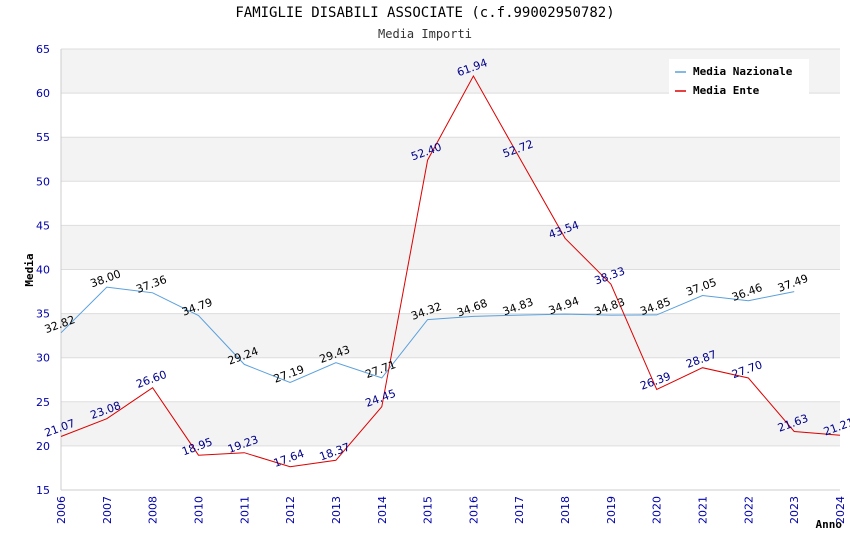  What do you see at coordinates (43, 314) in the screenshot?
I see `y-tick-label: 35` at bounding box center [43, 314].